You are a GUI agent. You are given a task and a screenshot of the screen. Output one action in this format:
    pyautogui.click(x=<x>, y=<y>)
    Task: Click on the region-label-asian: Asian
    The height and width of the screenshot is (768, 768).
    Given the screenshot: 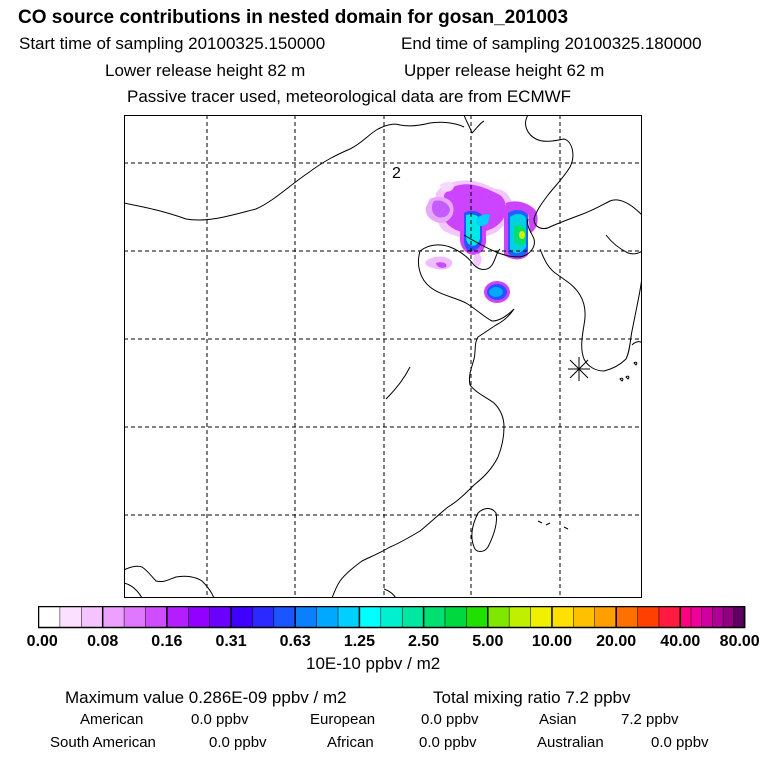 What is the action you would take?
    pyautogui.click(x=558, y=719)
    